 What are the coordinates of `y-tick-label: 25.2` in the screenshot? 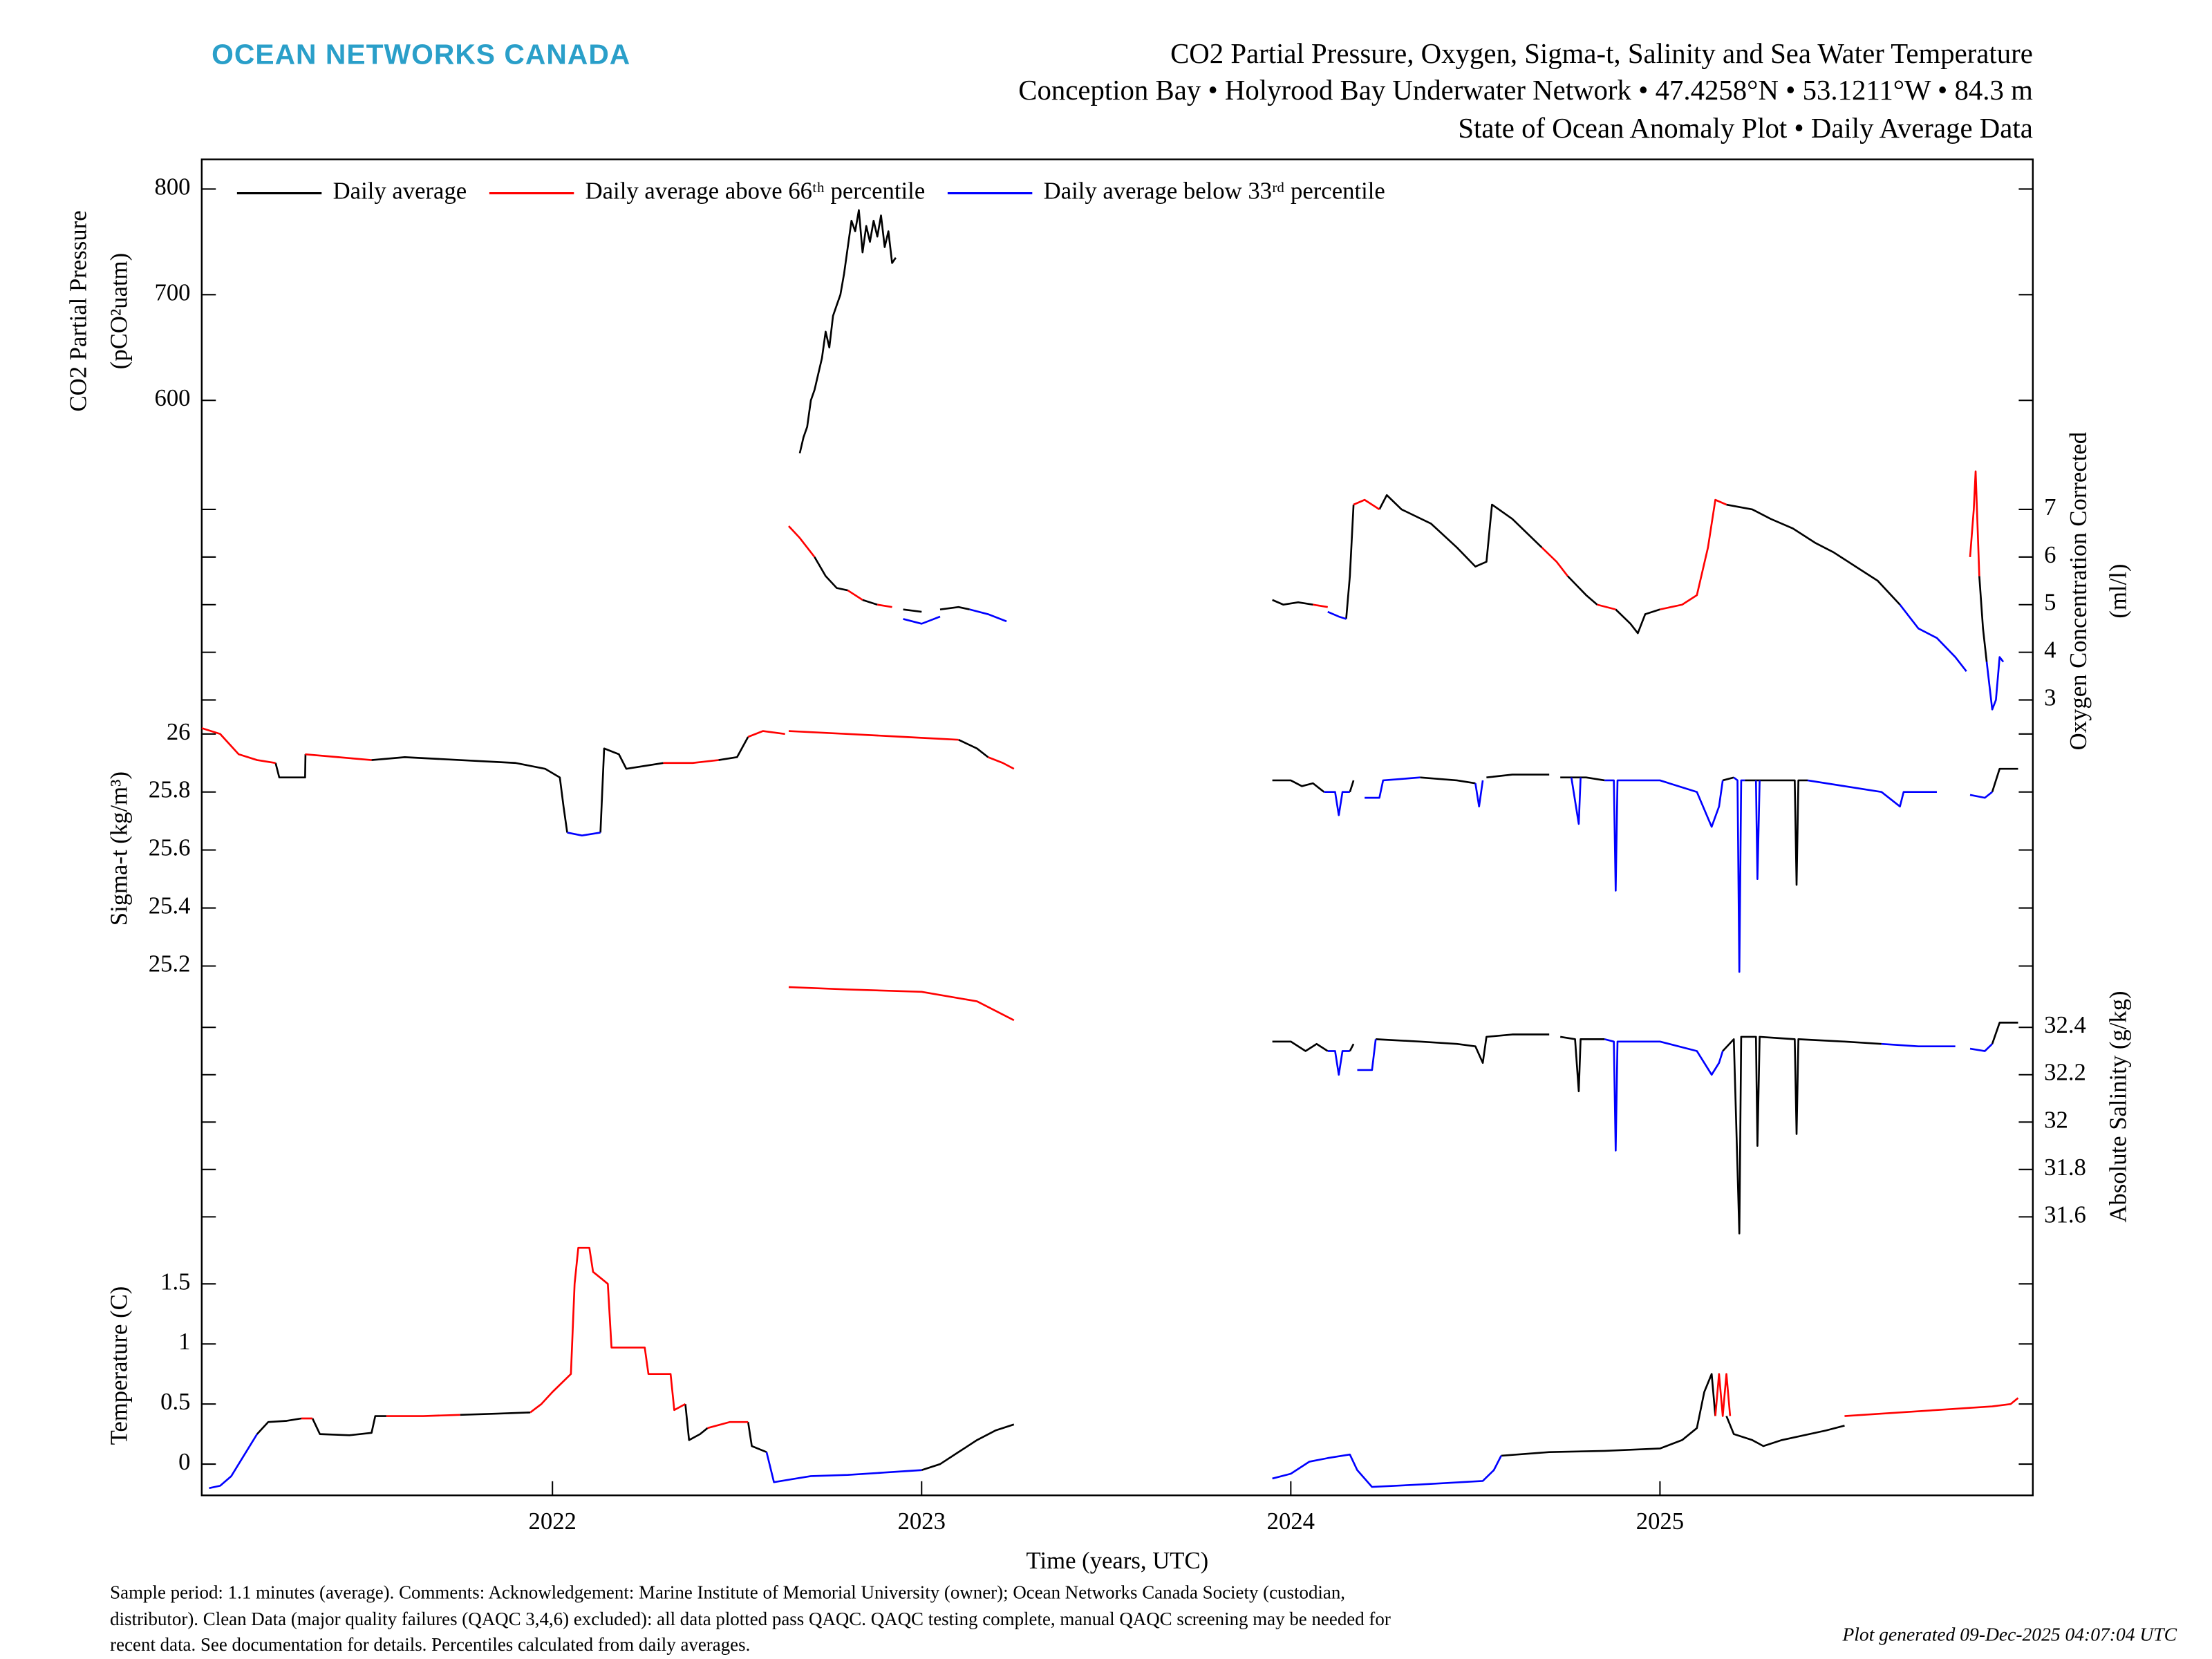 It's located at (170, 964).